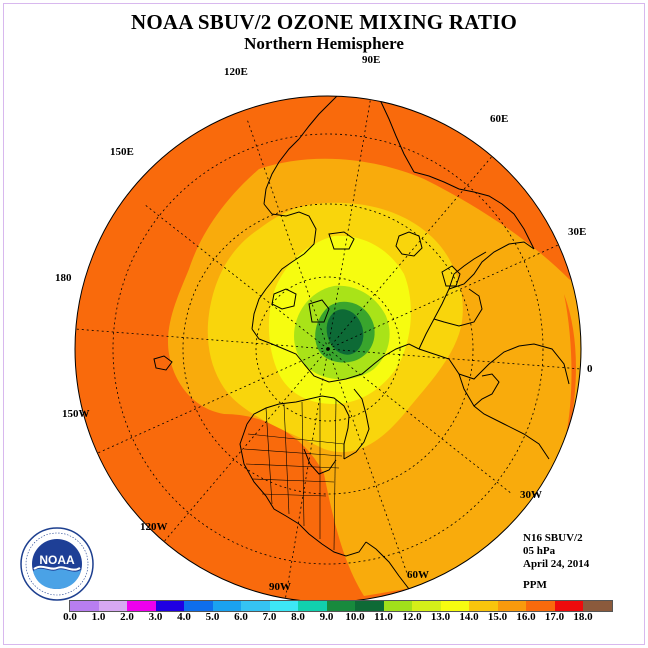  I want to click on page-subtitle: Northern Hemisphere, so click(324, 43).